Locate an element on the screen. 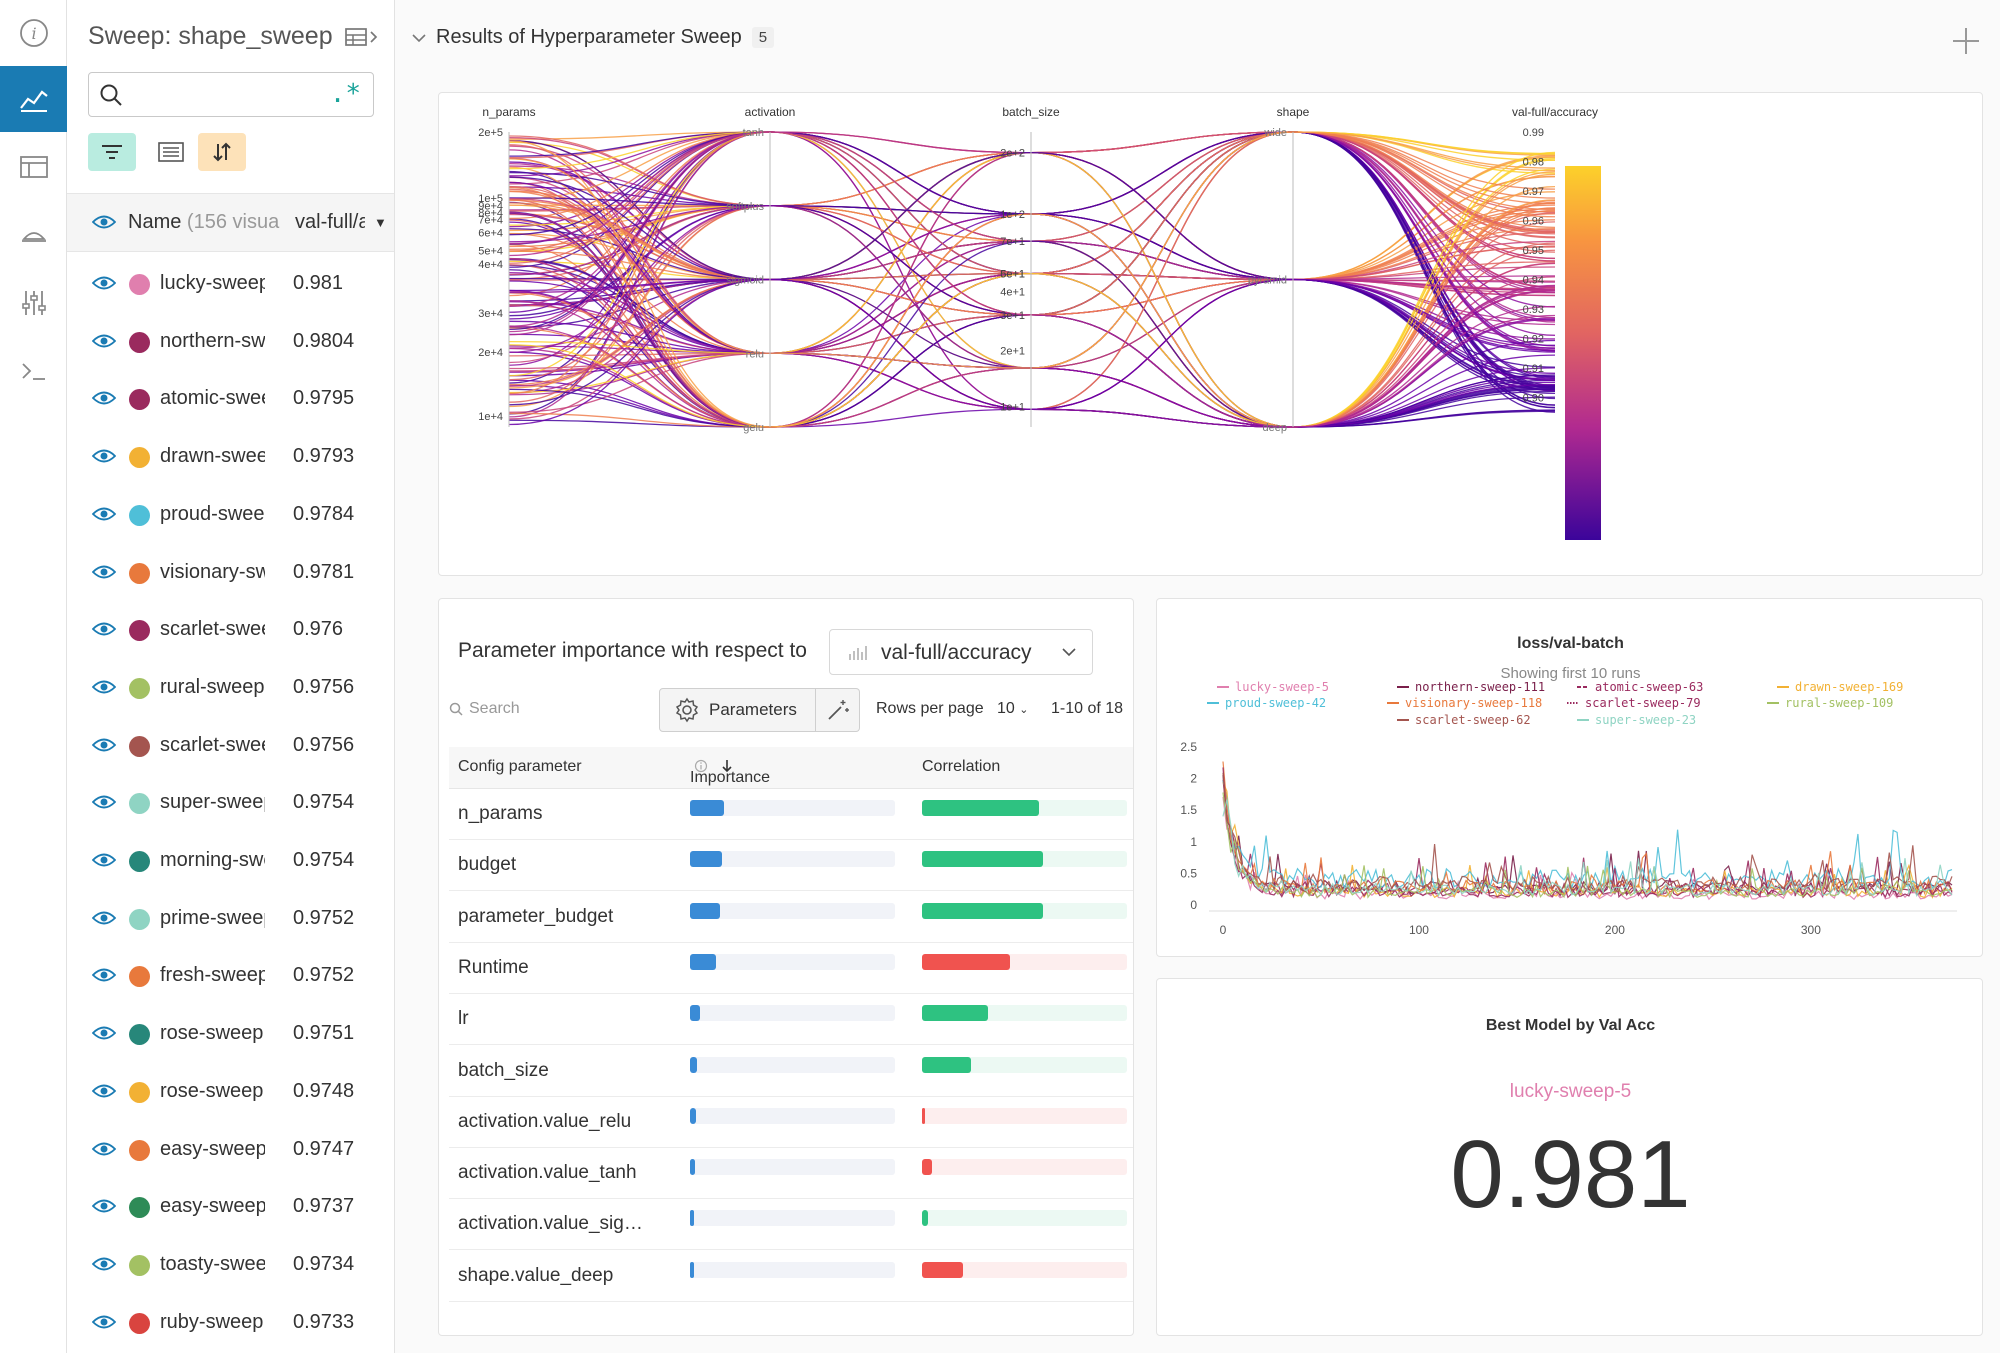  sweeps-broom-icon is located at coordinates (33, 235).